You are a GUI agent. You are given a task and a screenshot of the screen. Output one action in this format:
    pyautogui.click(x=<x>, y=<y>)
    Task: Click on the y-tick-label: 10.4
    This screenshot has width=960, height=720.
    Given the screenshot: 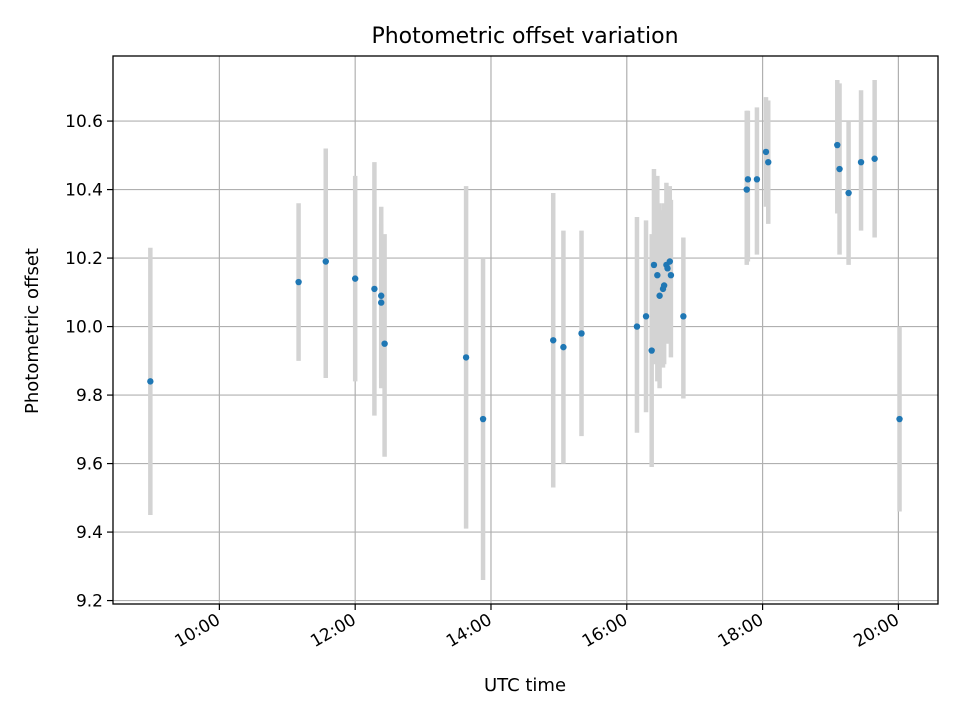 What is the action you would take?
    pyautogui.click(x=84, y=191)
    